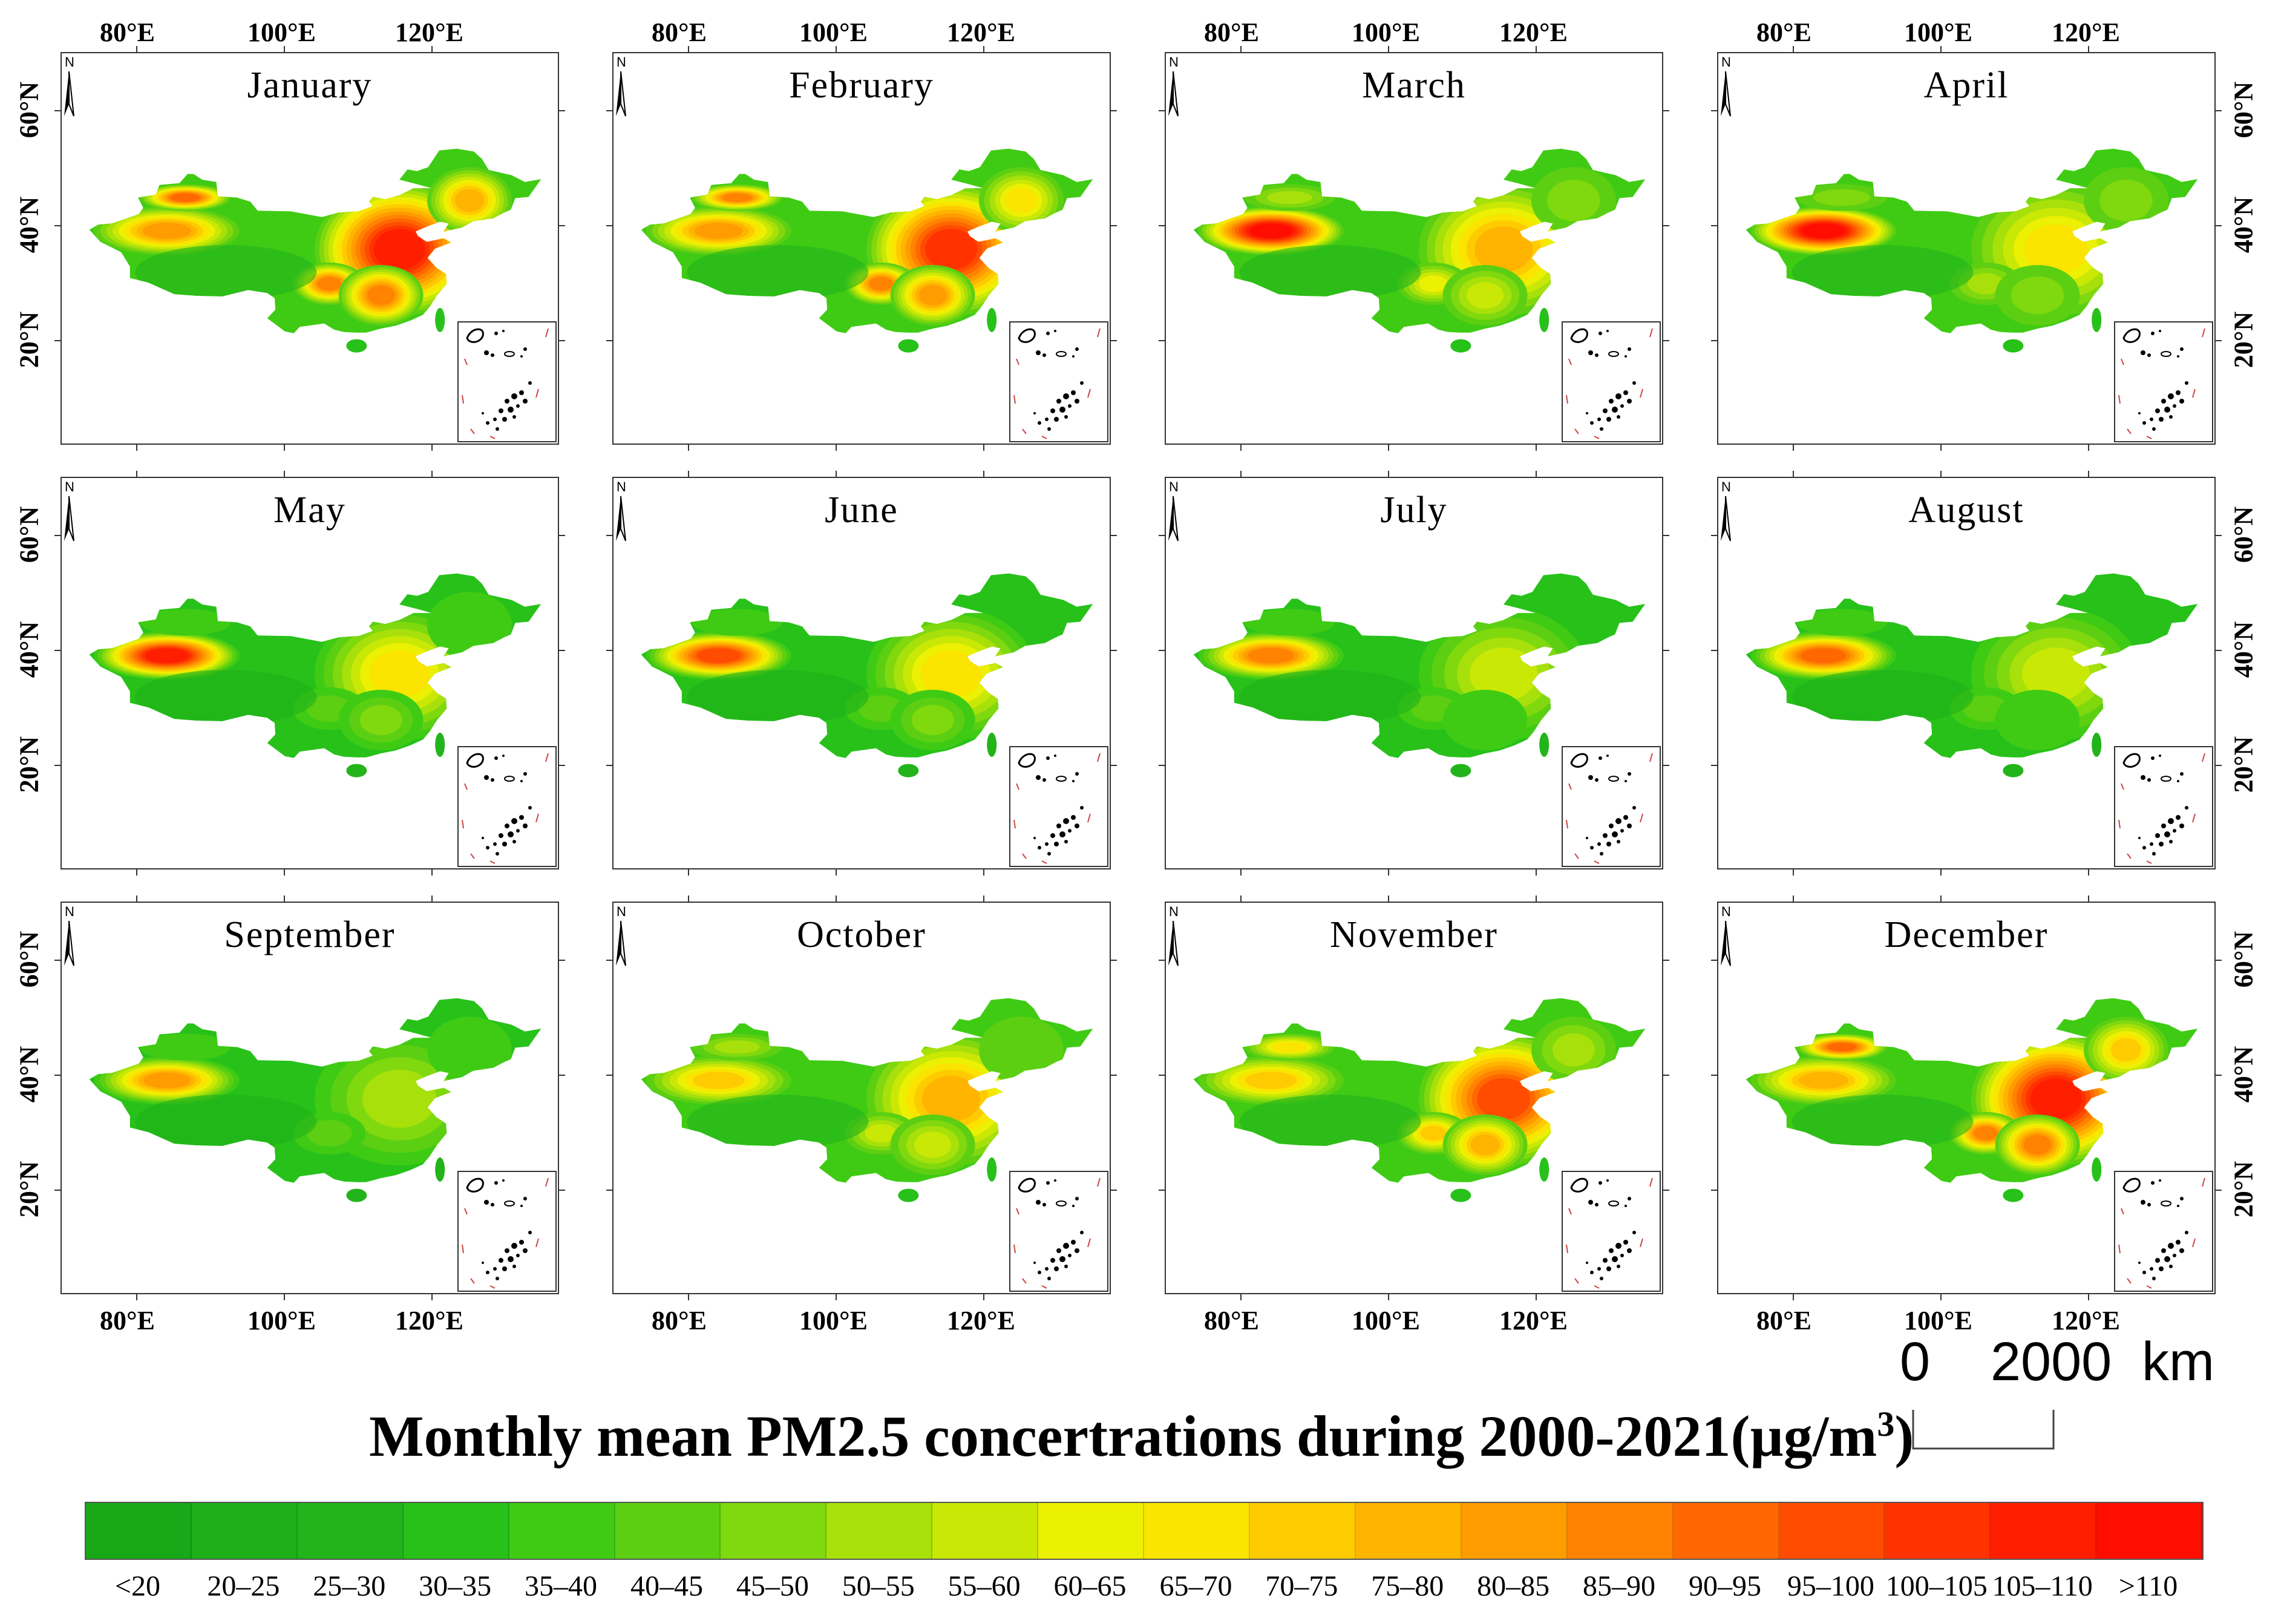 This screenshot has height=1624, width=2284. What do you see at coordinates (1967, 1098) in the screenshot?
I see `map-panel-december: December N` at bounding box center [1967, 1098].